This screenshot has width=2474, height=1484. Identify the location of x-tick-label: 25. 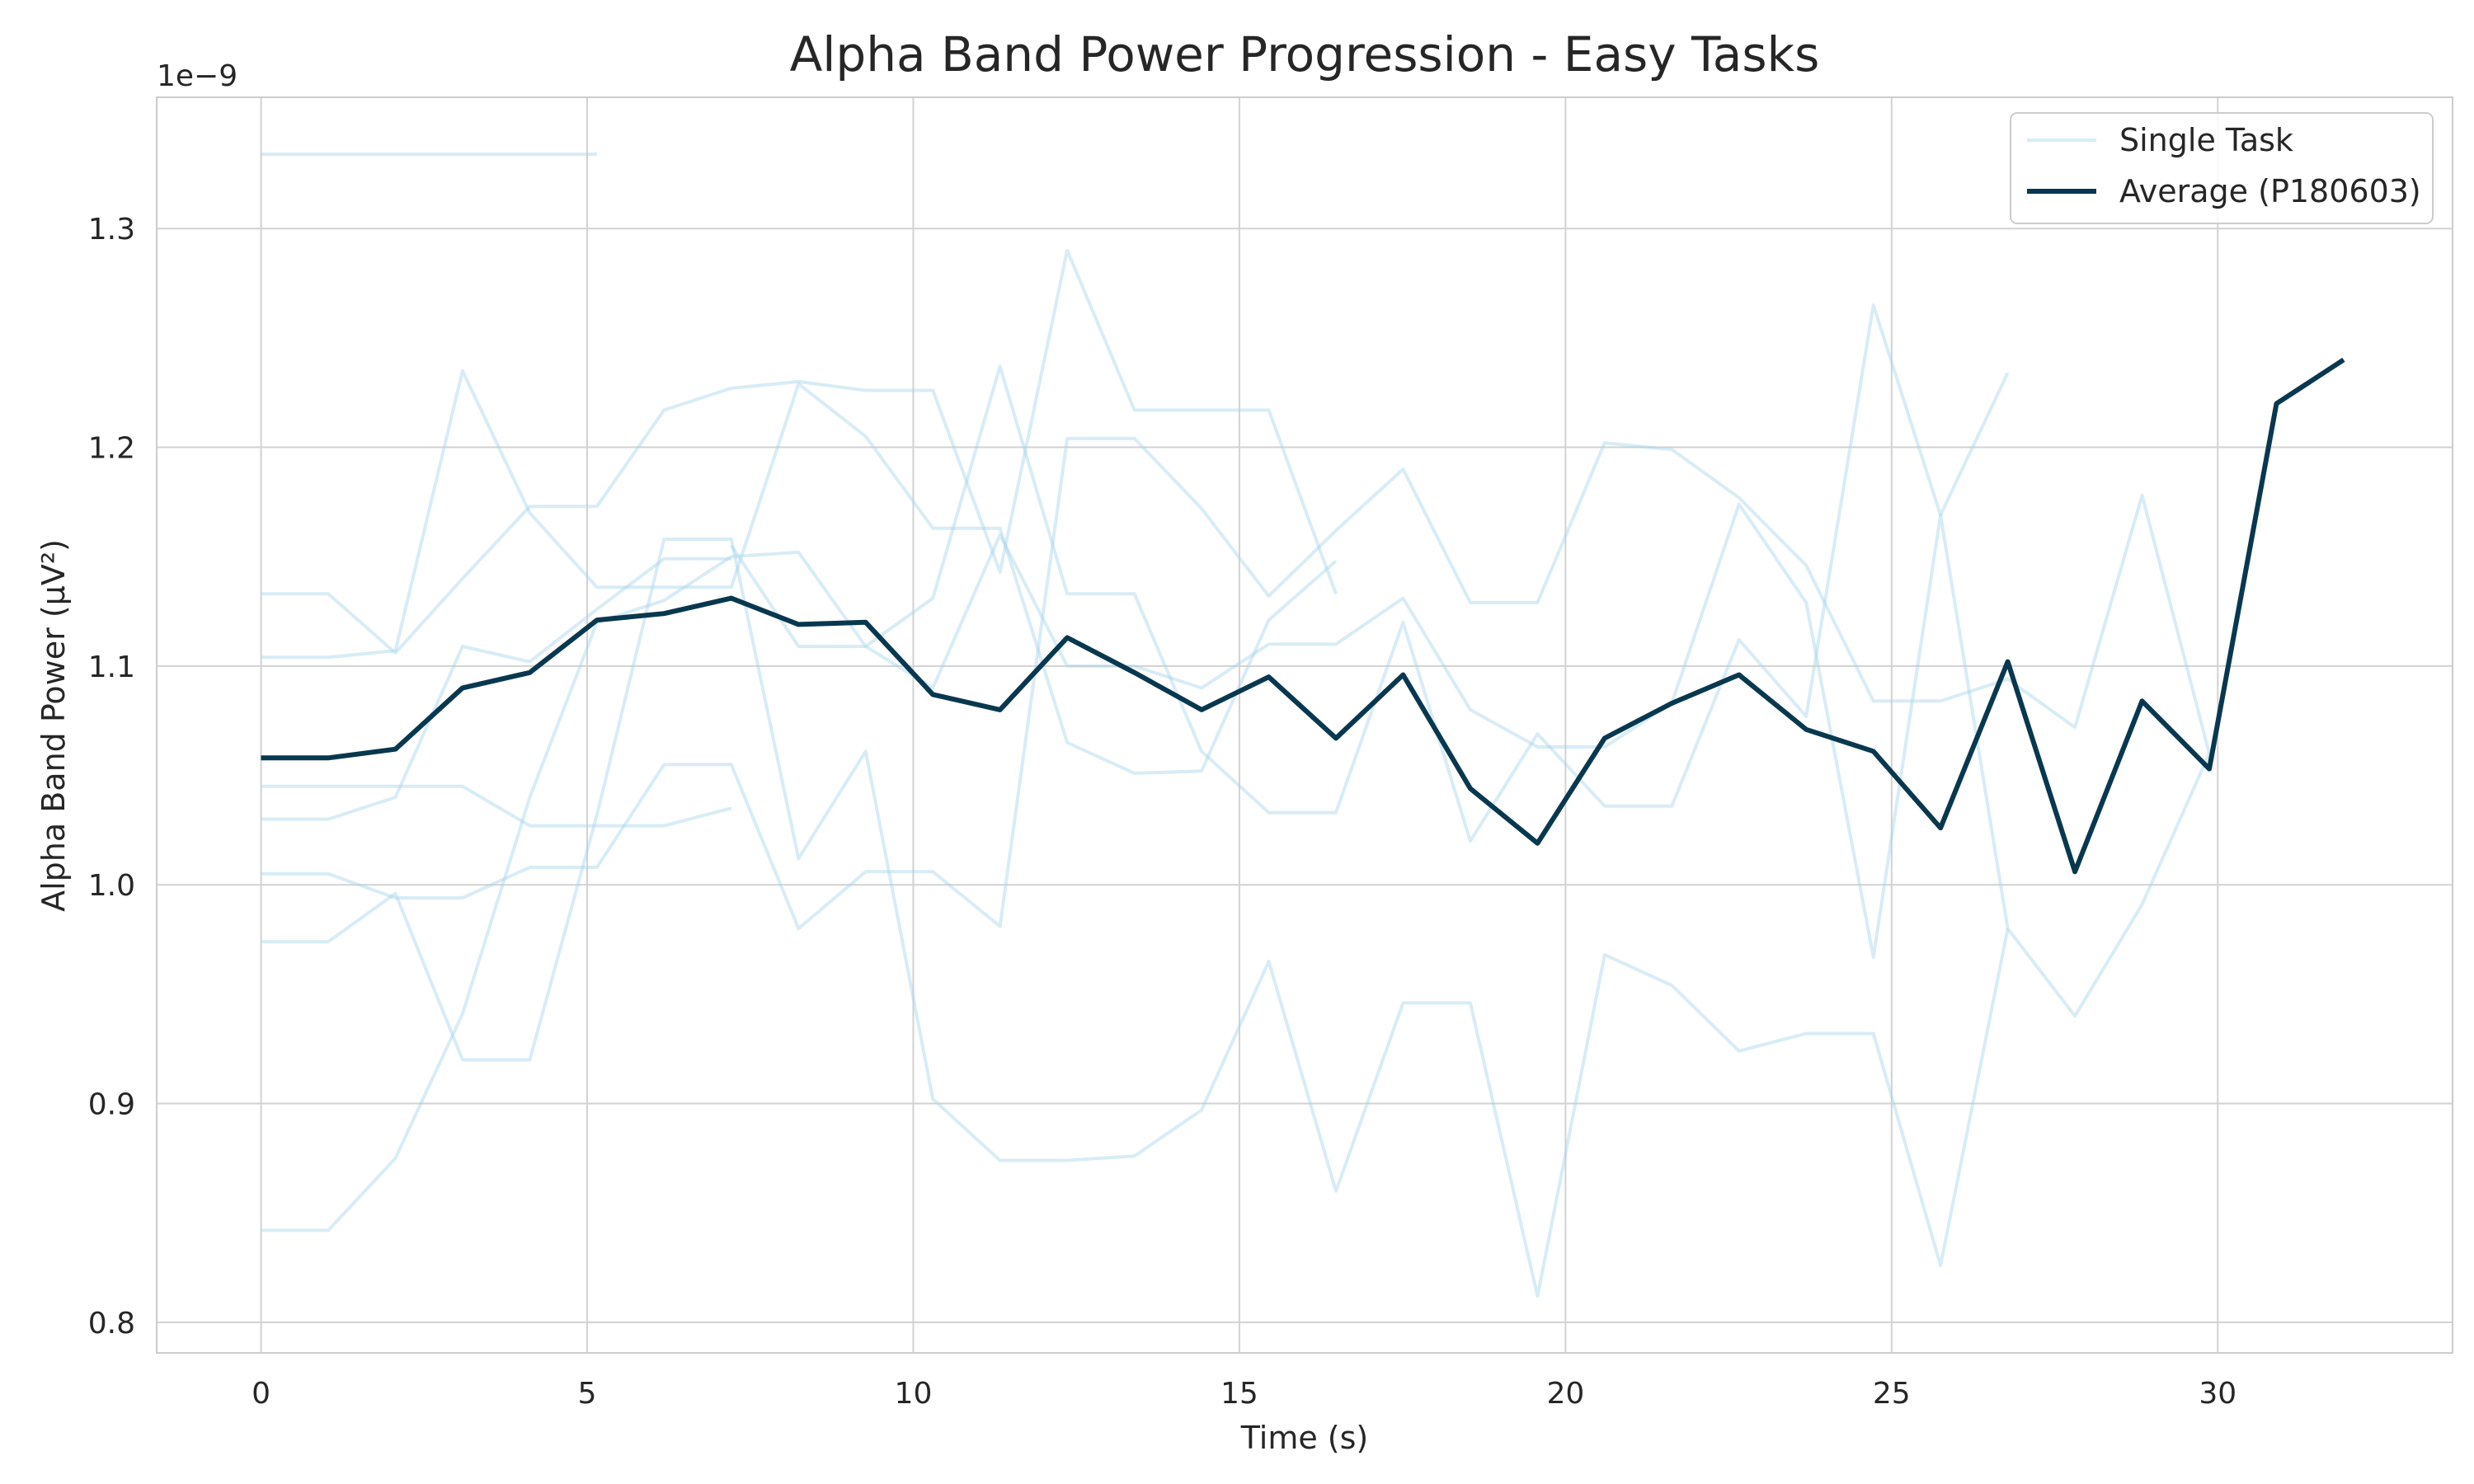
(1892, 1394).